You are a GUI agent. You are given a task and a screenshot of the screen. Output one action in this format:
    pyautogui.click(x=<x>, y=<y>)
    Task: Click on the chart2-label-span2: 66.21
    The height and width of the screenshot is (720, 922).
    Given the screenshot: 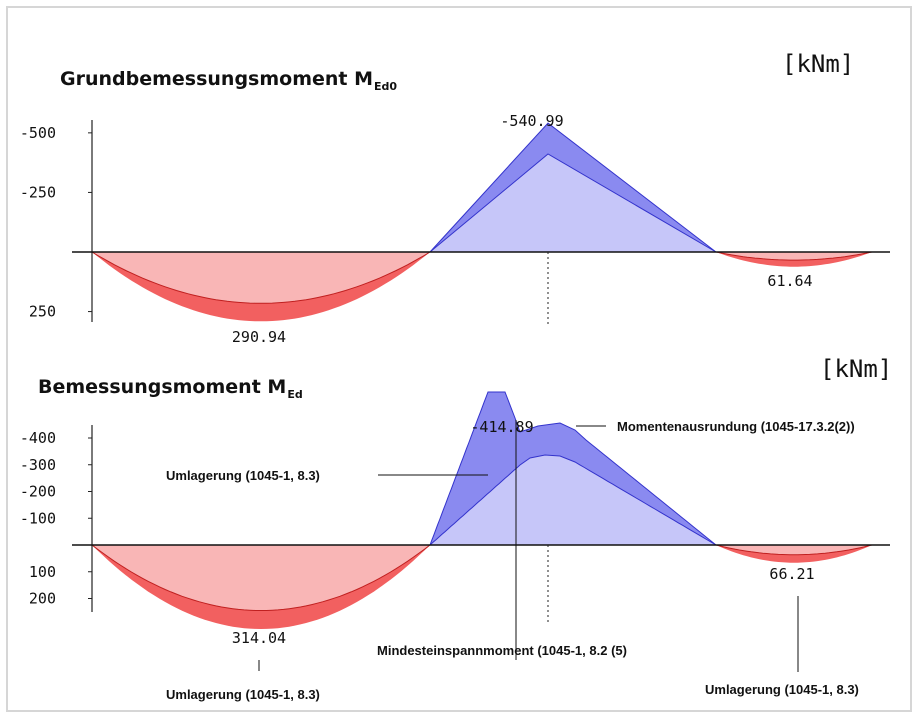 What is the action you would take?
    pyautogui.click(x=791, y=574)
    